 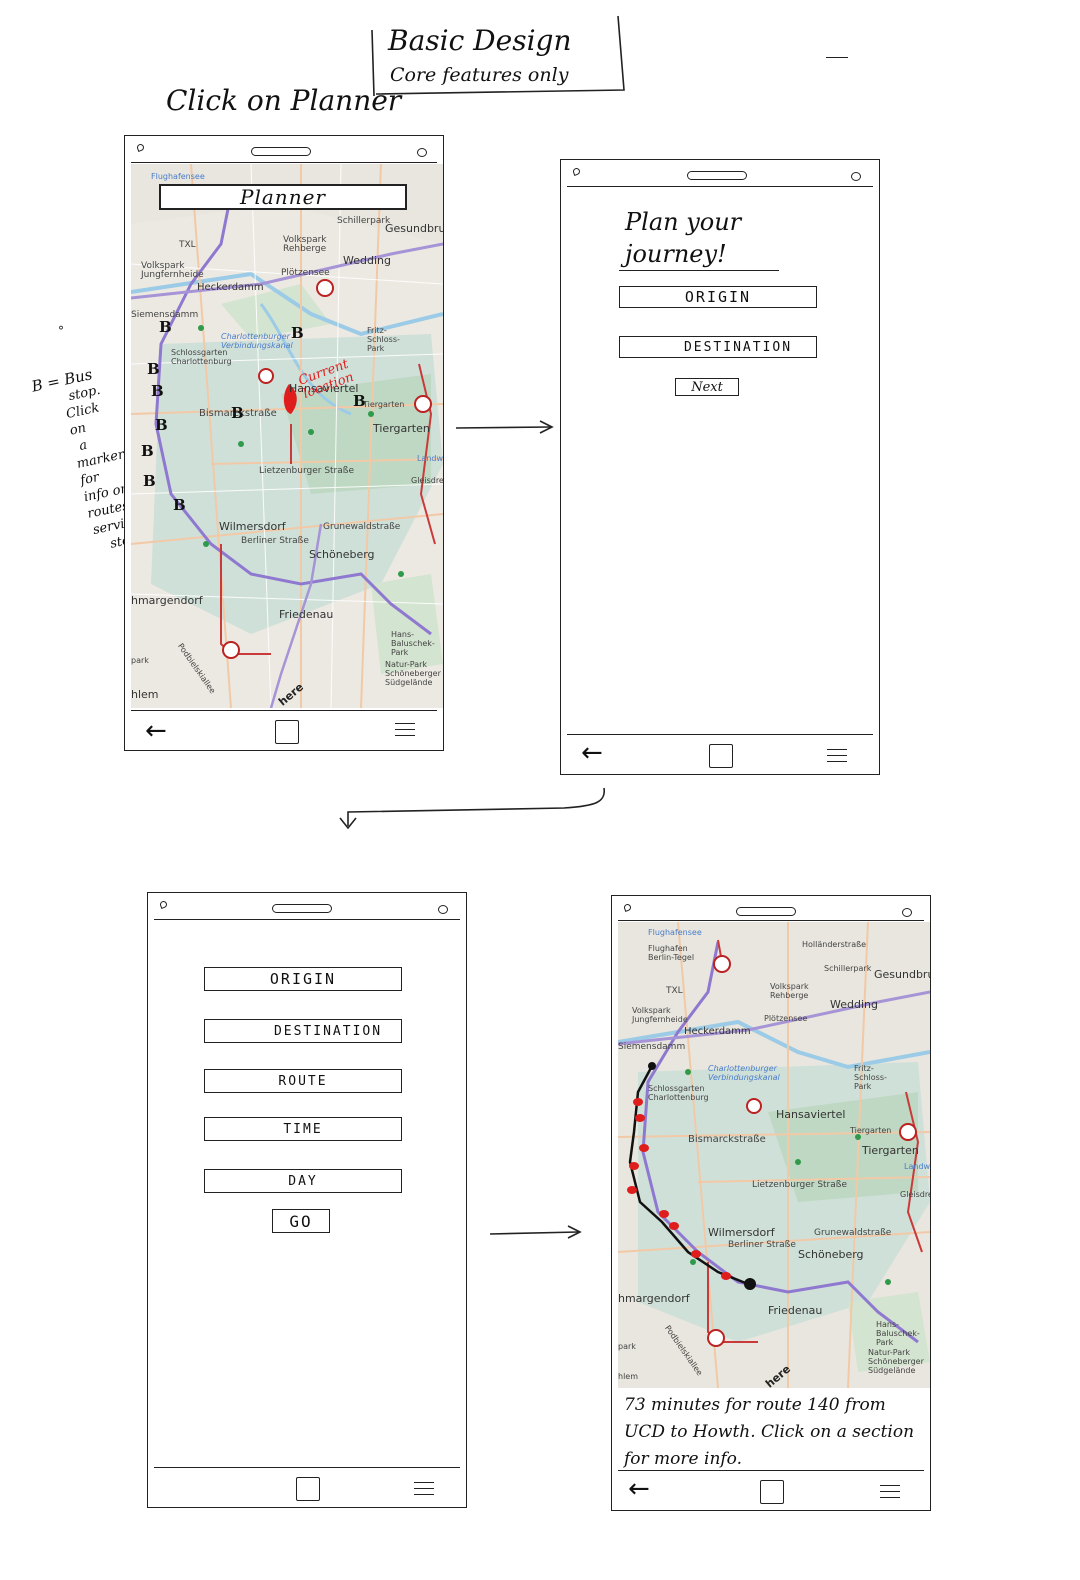 What do you see at coordinates (915, 1194) in the screenshot?
I see `map-label: Gleisdre` at bounding box center [915, 1194].